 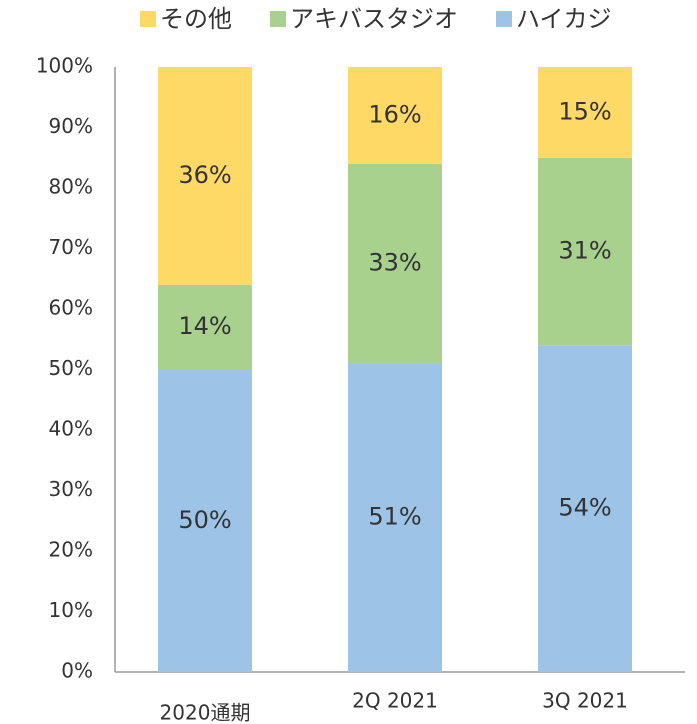 I want to click on y-tick-label: 60%, so click(x=71, y=308).